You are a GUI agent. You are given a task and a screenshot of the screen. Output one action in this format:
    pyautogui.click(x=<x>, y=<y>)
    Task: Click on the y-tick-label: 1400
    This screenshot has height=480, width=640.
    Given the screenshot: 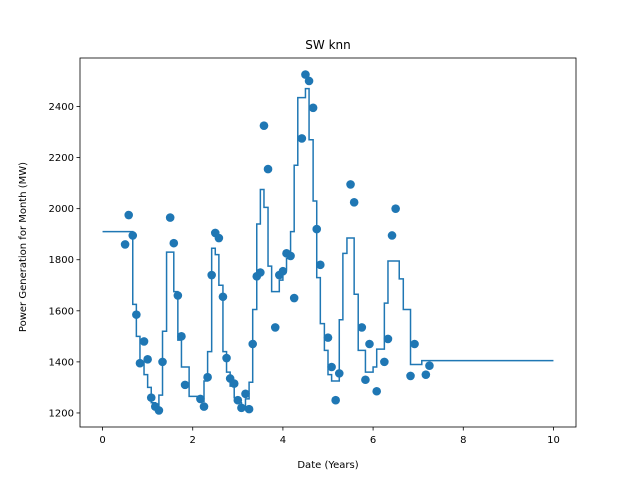 What is the action you would take?
    pyautogui.click(x=61, y=362)
    